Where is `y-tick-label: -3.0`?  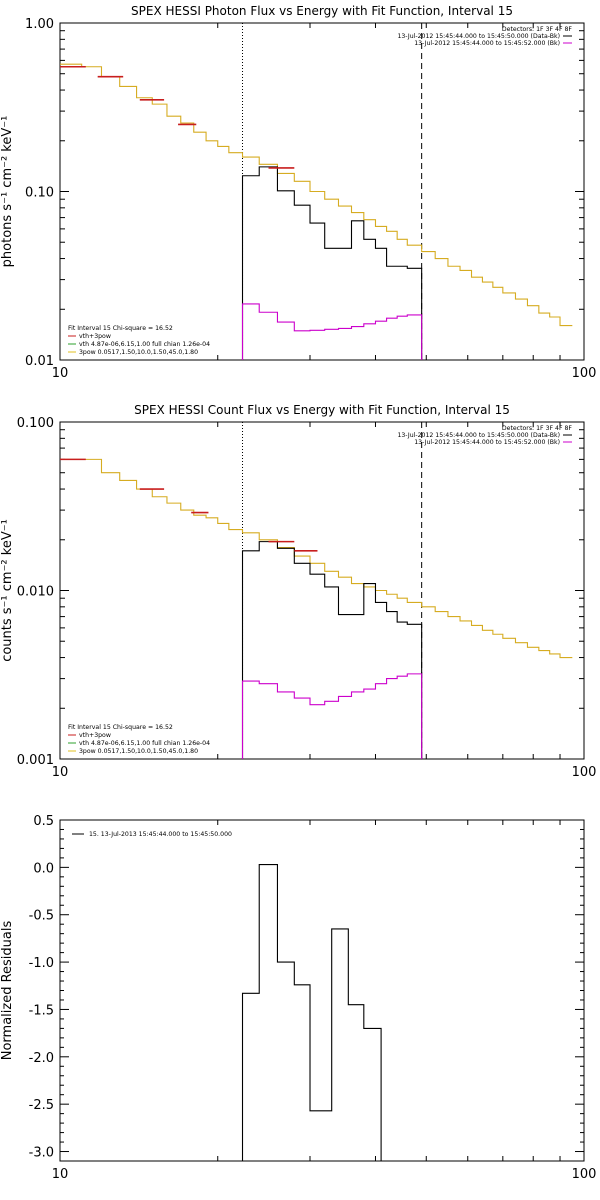
y-tick-label: -3.0 is located at coordinates (41, 1153).